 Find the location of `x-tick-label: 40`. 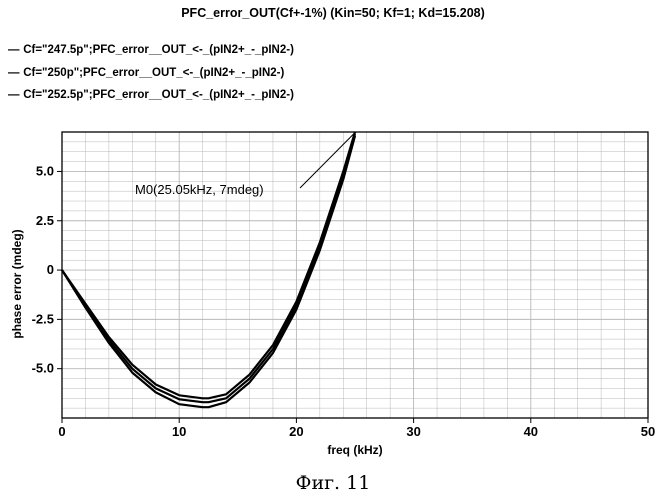

x-tick-label: 40 is located at coordinates (531, 431).